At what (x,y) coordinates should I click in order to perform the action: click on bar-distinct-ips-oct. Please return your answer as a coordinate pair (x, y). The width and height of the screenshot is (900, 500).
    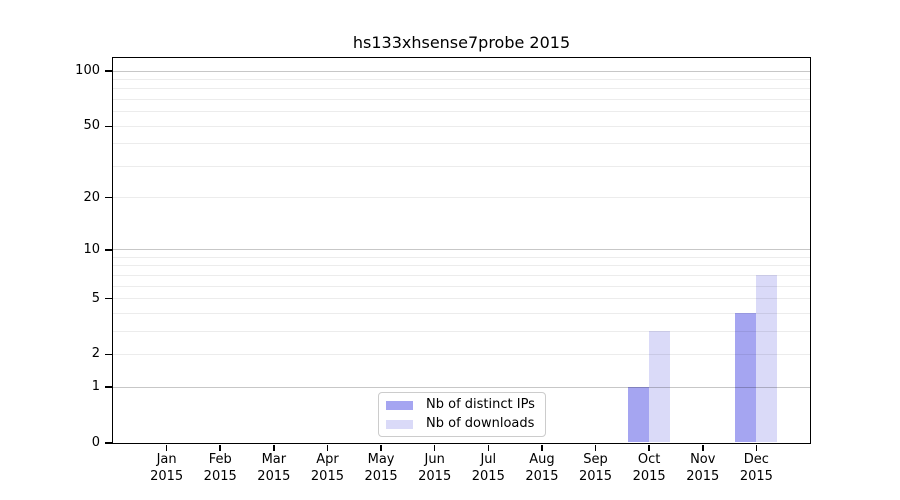
    Looking at the image, I should click on (638, 414).